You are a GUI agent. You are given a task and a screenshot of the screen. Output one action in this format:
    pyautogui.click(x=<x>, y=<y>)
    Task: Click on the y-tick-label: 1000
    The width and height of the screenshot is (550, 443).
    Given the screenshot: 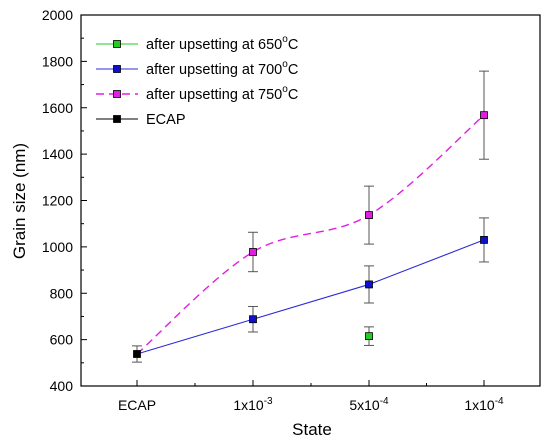 What is the action you would take?
    pyautogui.click(x=57, y=247)
    